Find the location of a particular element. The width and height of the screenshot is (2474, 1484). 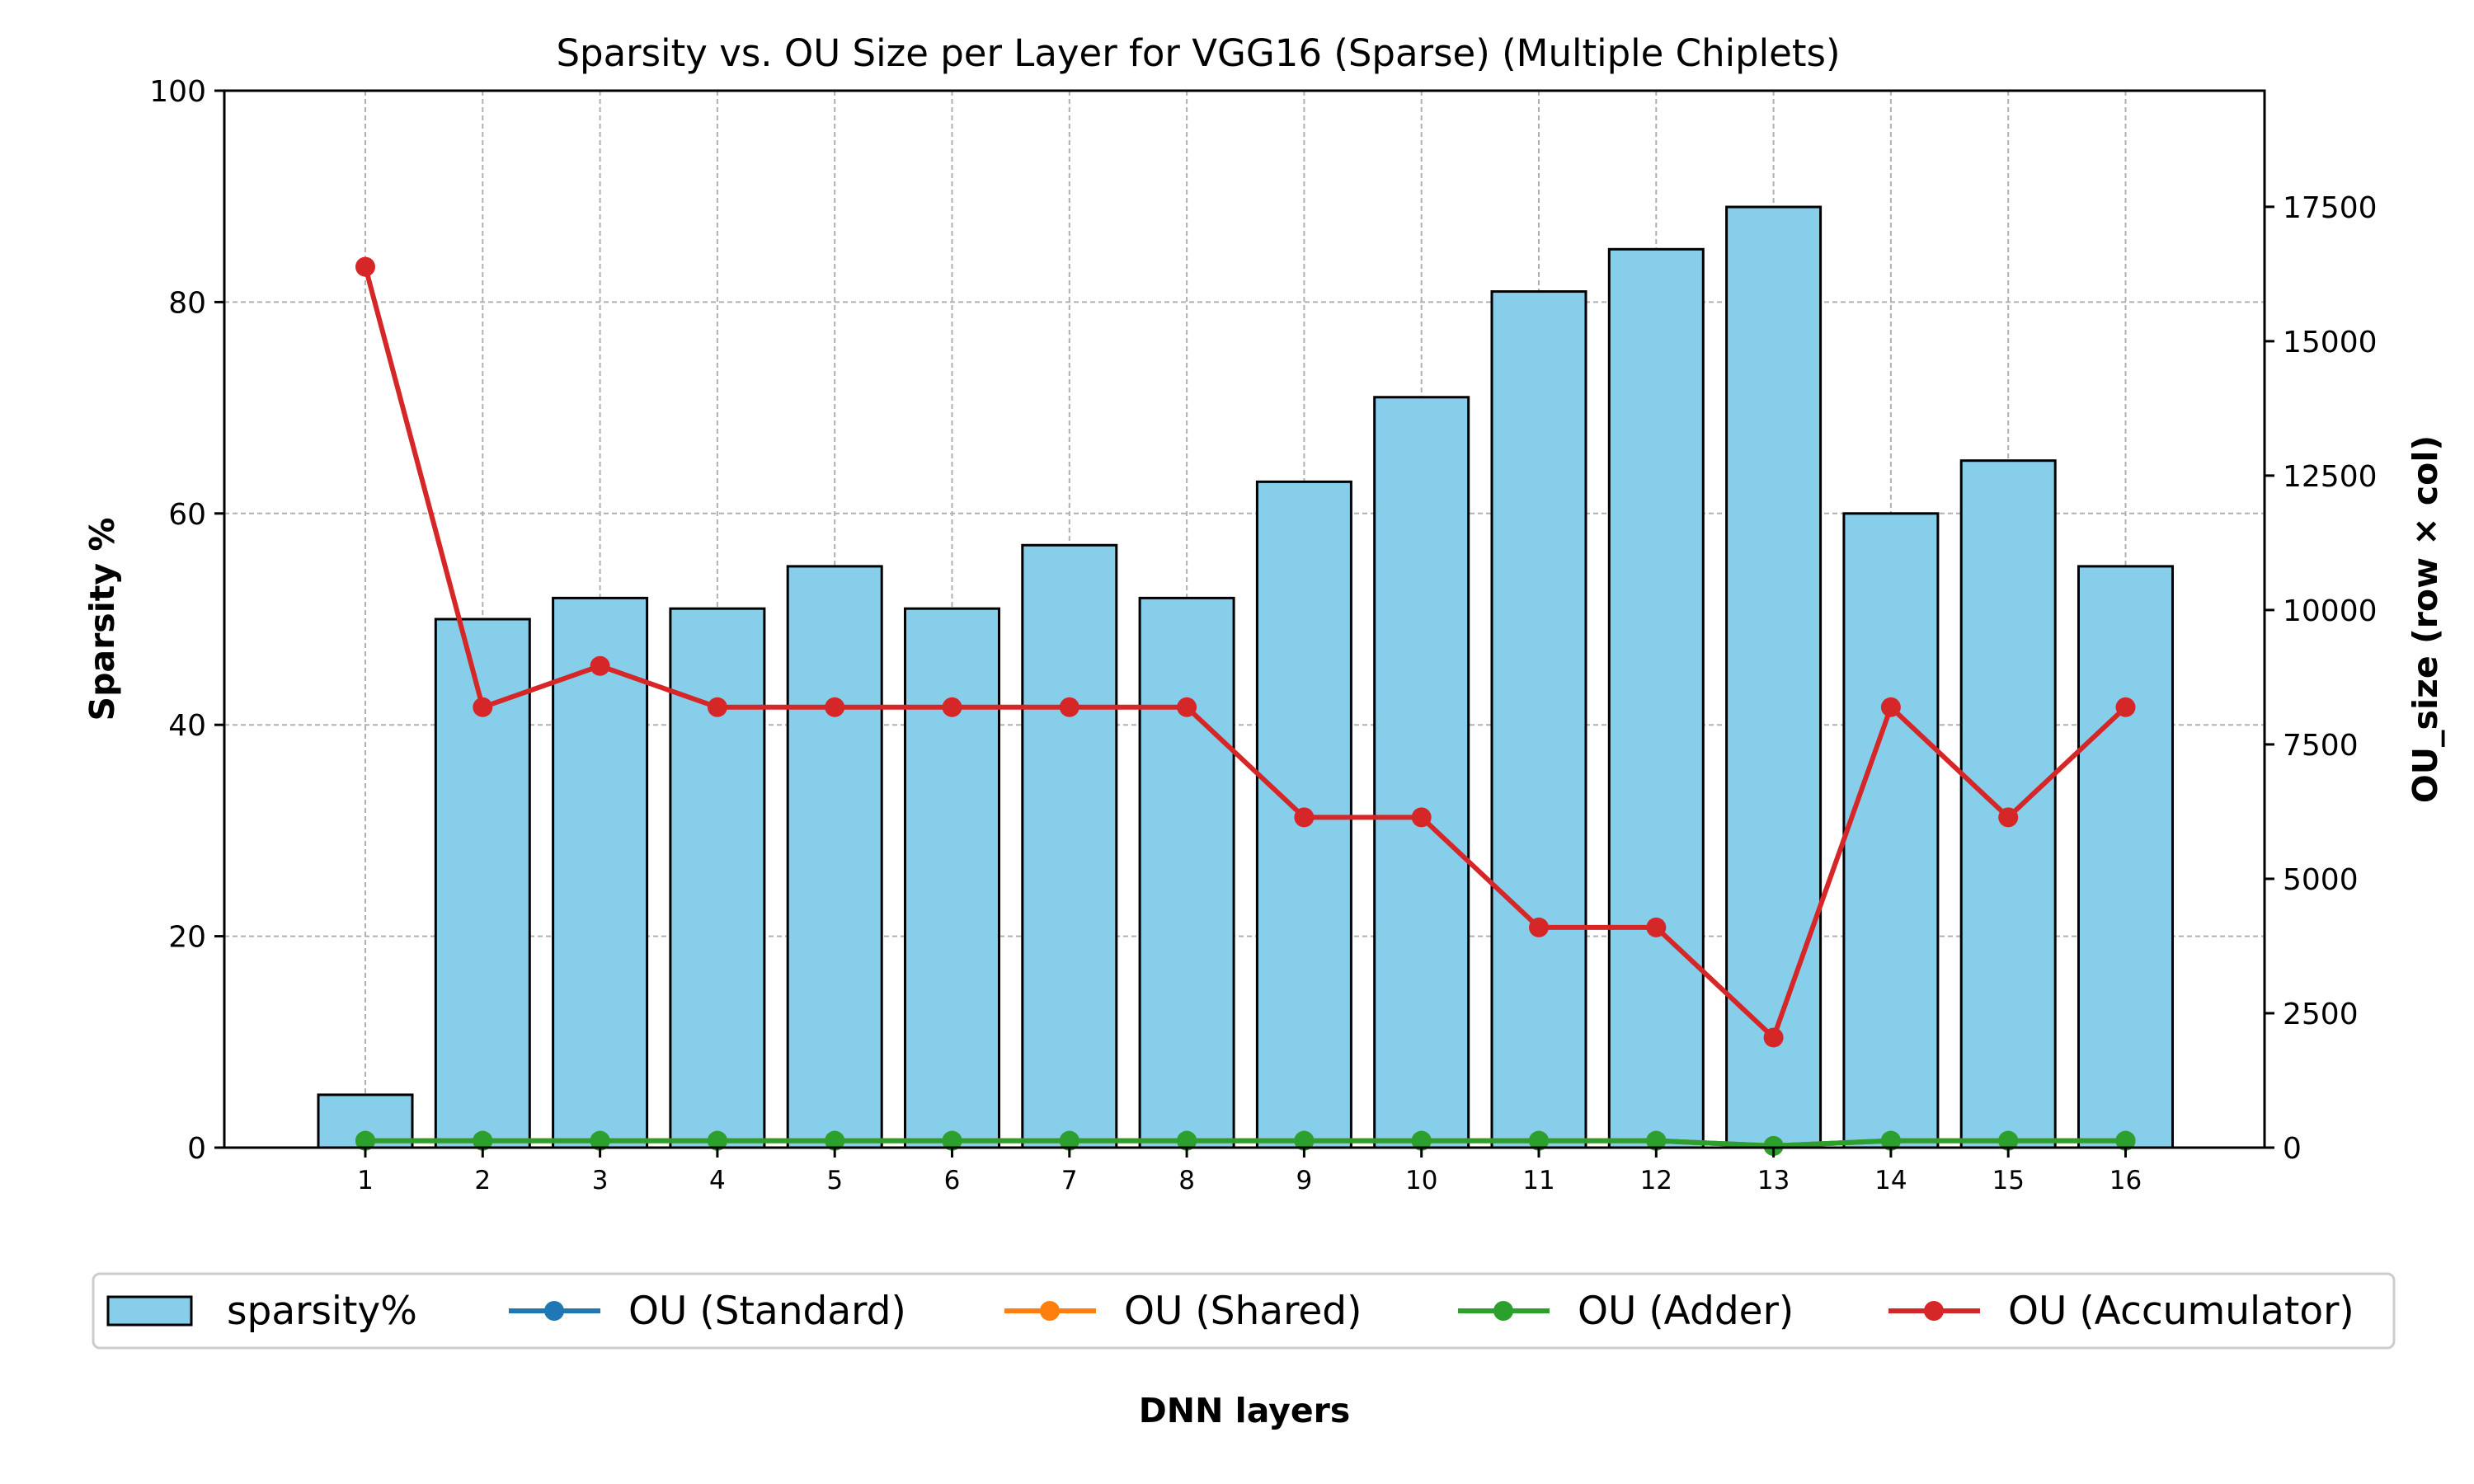

x-tick-label: 14 is located at coordinates (1890, 1180).